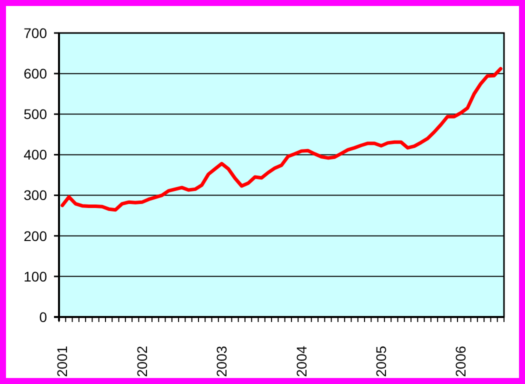 The width and height of the screenshot is (525, 384). What do you see at coordinates (460, 361) in the screenshot?
I see `x-tick-label: 2006` at bounding box center [460, 361].